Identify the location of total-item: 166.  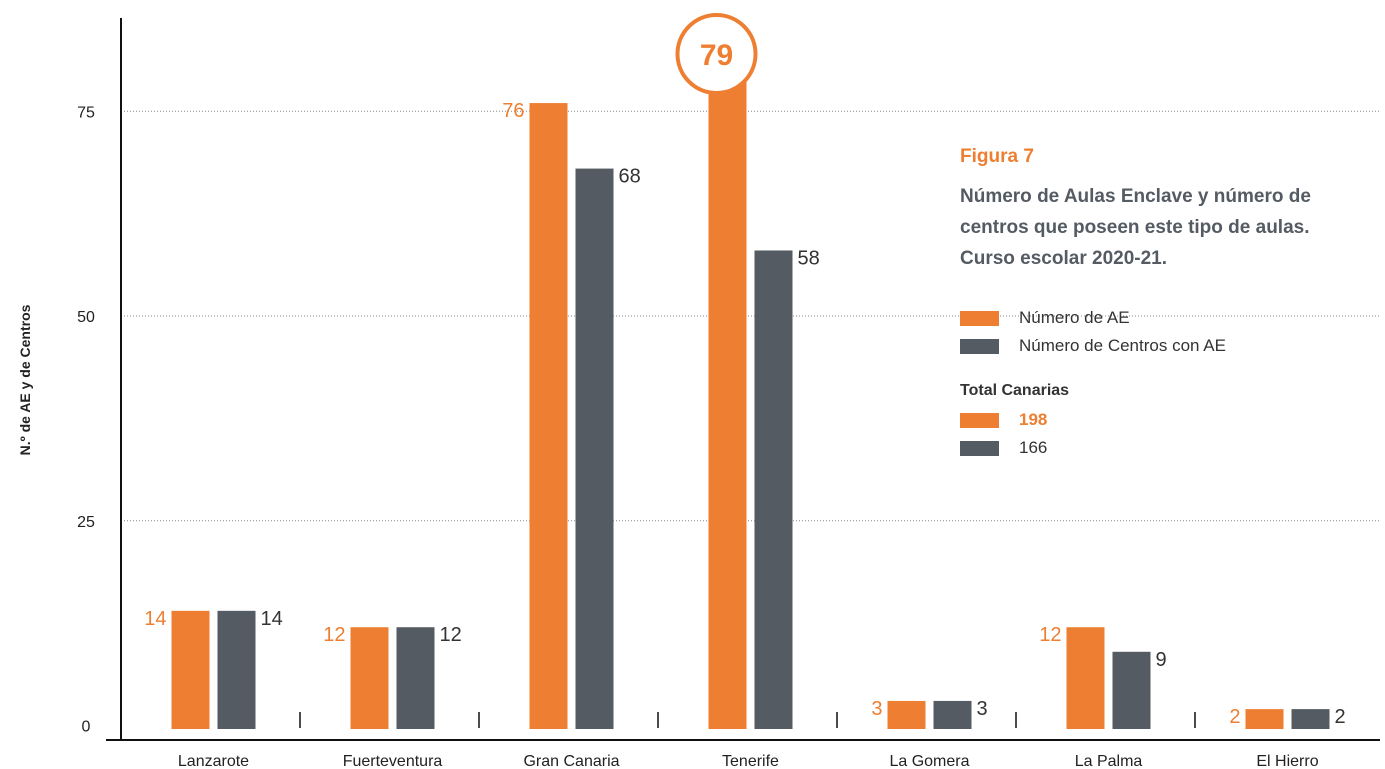
(1165, 448).